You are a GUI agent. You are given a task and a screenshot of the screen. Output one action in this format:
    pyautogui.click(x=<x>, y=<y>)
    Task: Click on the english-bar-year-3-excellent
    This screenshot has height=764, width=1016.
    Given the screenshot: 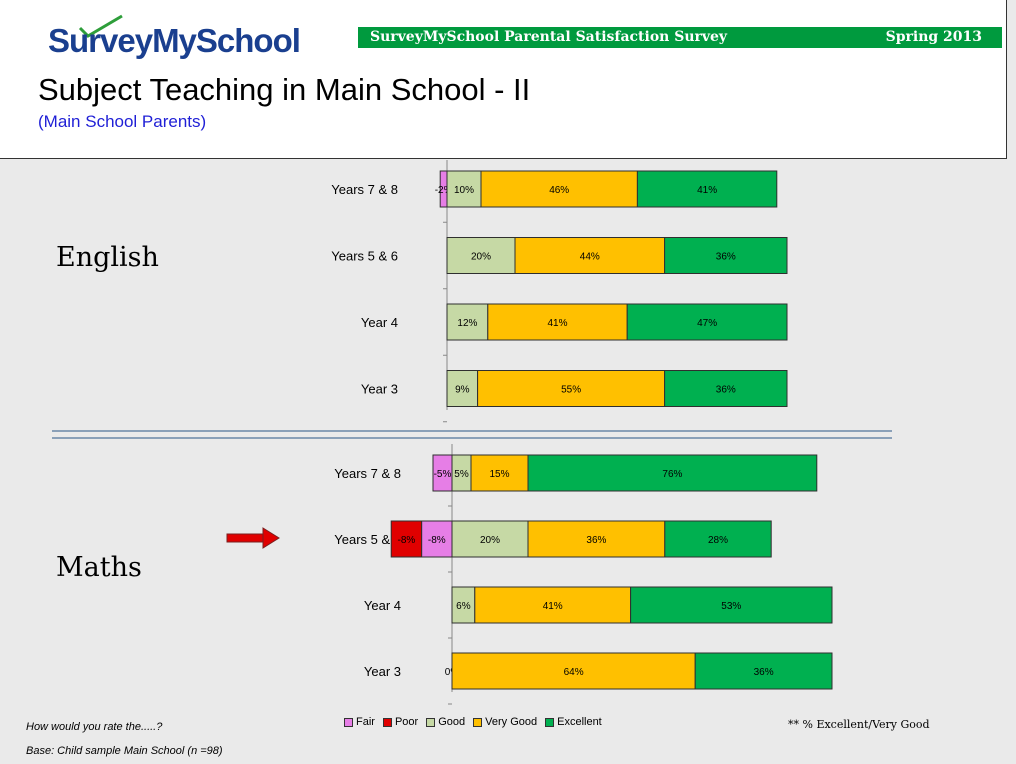 What is the action you would take?
    pyautogui.click(x=726, y=388)
    